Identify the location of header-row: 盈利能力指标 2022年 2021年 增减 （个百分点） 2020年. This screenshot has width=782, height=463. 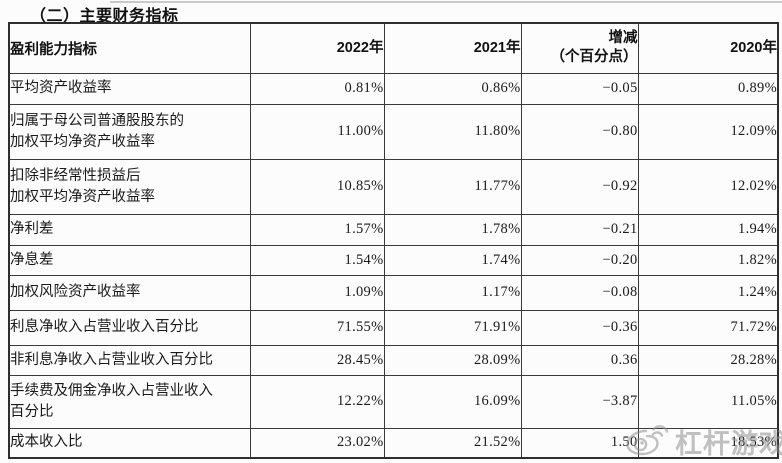
(393, 48).